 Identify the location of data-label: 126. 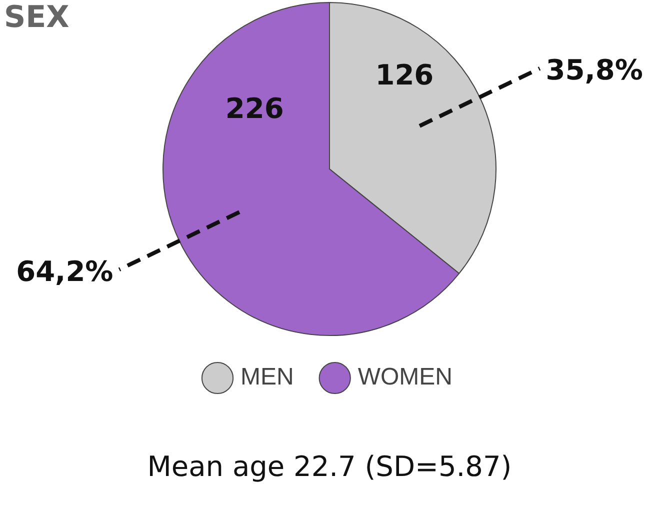
(404, 75).